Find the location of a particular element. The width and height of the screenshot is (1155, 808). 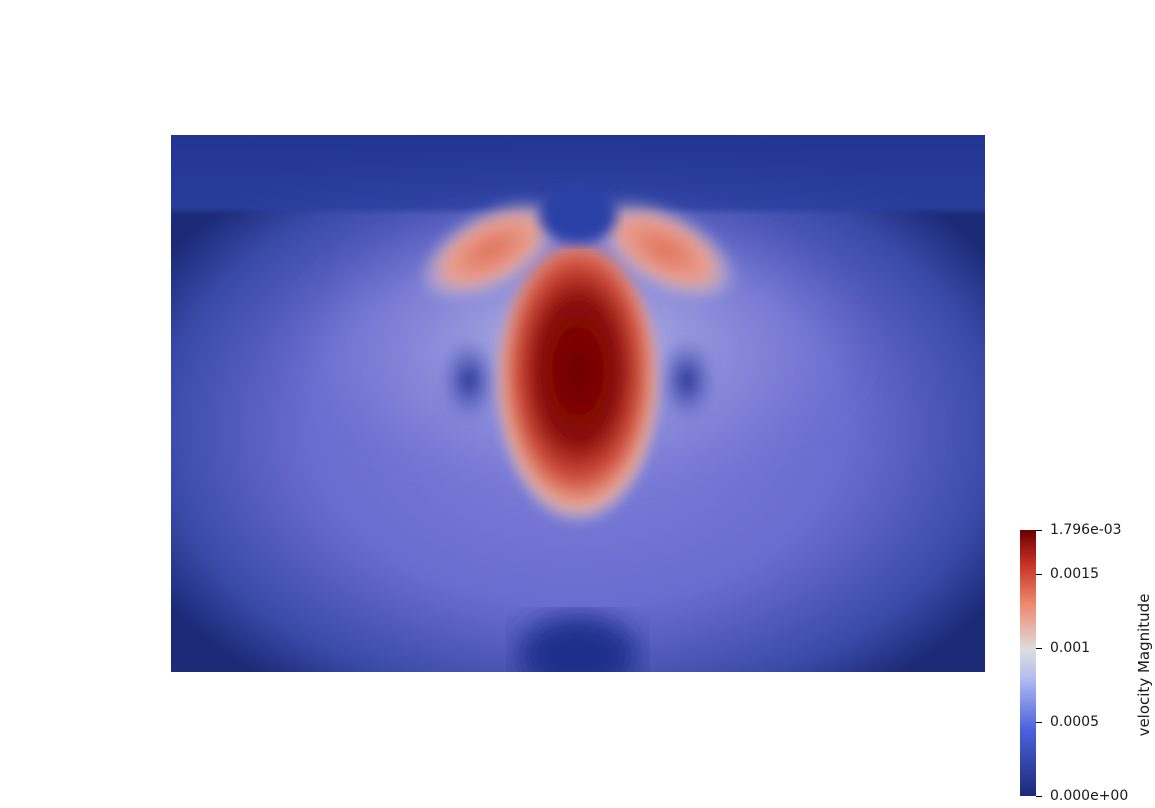

colorbar-tick-label: 0.0005 is located at coordinates (1074, 722).